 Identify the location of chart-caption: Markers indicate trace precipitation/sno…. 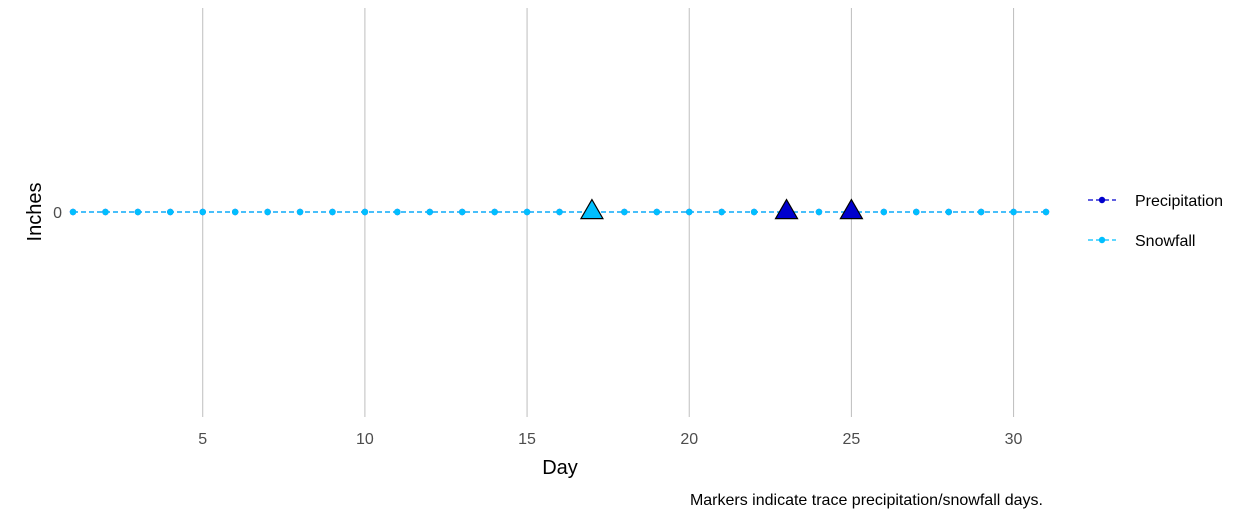
(866, 500).